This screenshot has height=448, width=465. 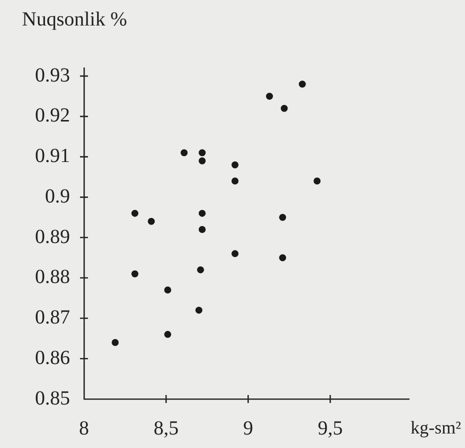 I want to click on y-tick-label: 0.86, so click(x=52, y=357).